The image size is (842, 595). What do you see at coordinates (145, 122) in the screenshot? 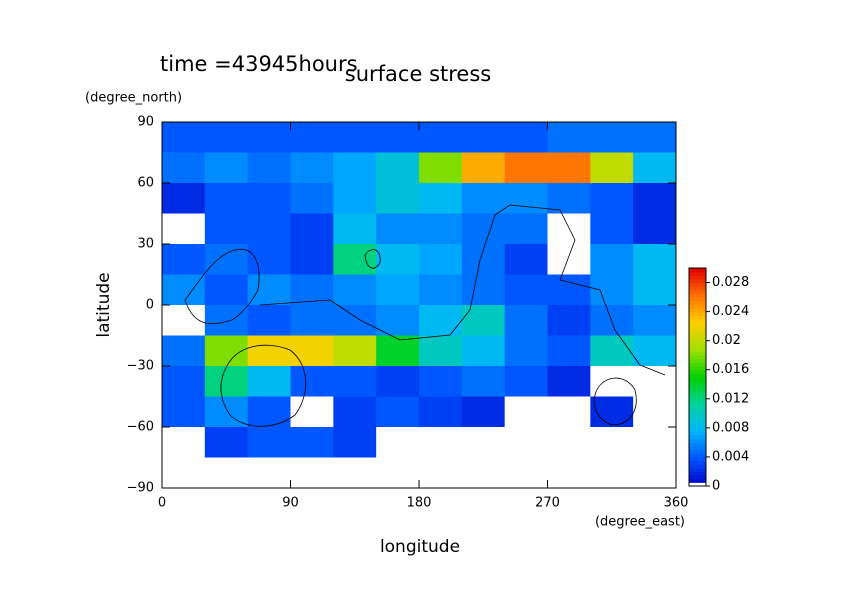
I see `y-tick-label: 90` at bounding box center [145, 122].